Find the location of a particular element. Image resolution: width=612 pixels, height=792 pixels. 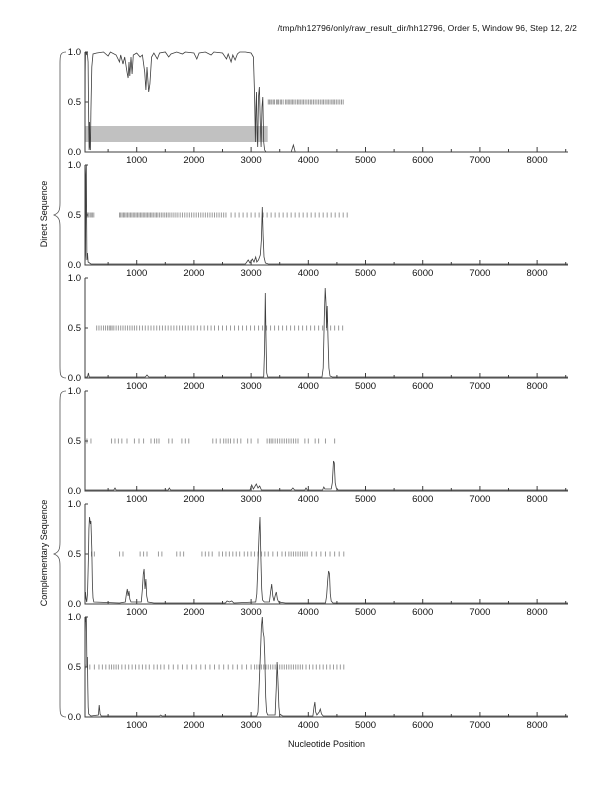

x-axis-title: Nucleotide Position is located at coordinates (326, 744).